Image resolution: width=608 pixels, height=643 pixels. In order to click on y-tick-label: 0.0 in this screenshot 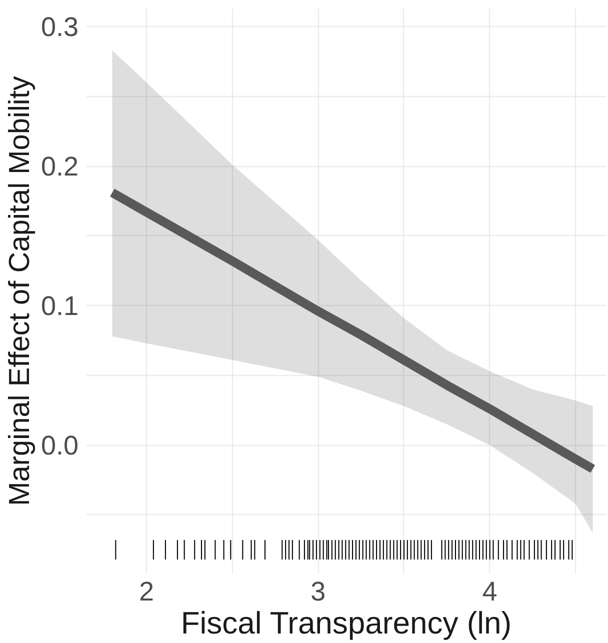, I will do `click(59, 445)`.